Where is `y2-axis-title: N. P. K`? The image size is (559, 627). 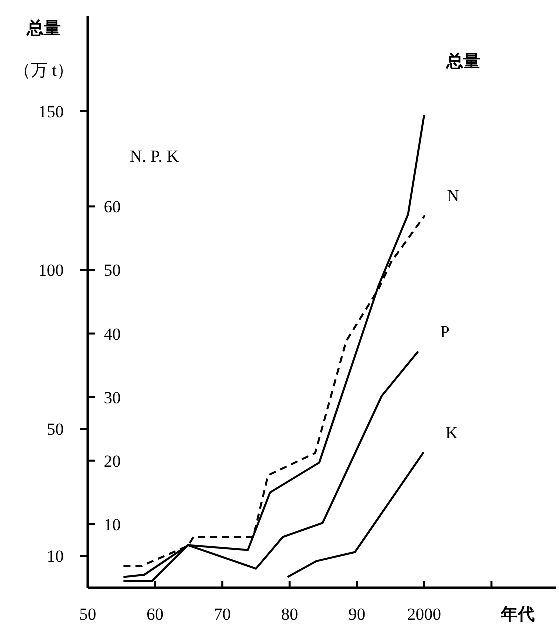 y2-axis-title: N. P. K is located at coordinates (155, 156).